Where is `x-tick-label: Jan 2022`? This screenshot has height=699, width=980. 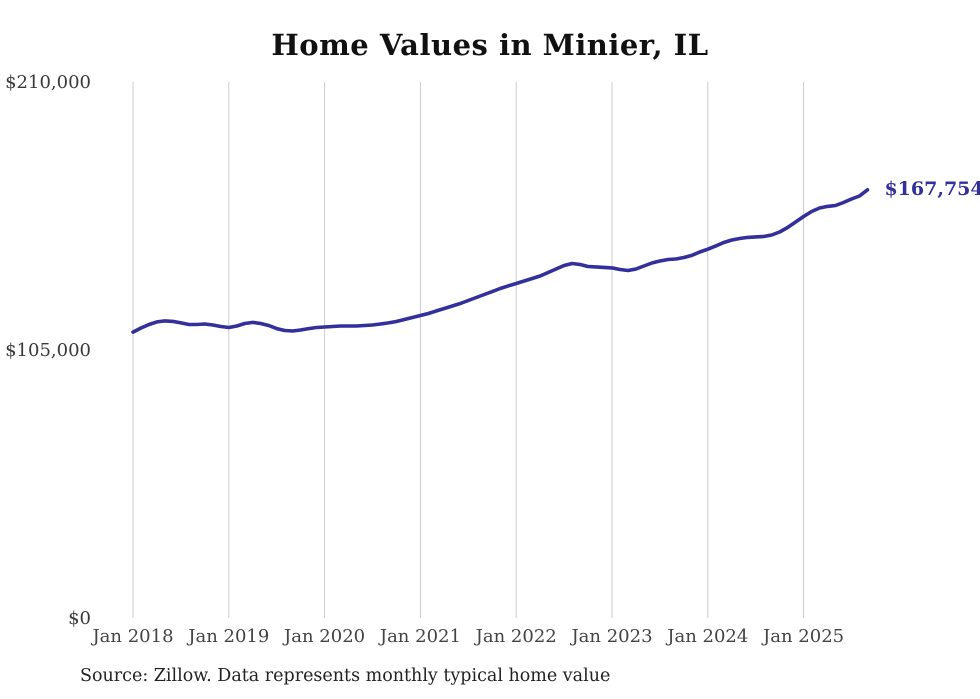
x-tick-label: Jan 2022 is located at coordinates (515, 636).